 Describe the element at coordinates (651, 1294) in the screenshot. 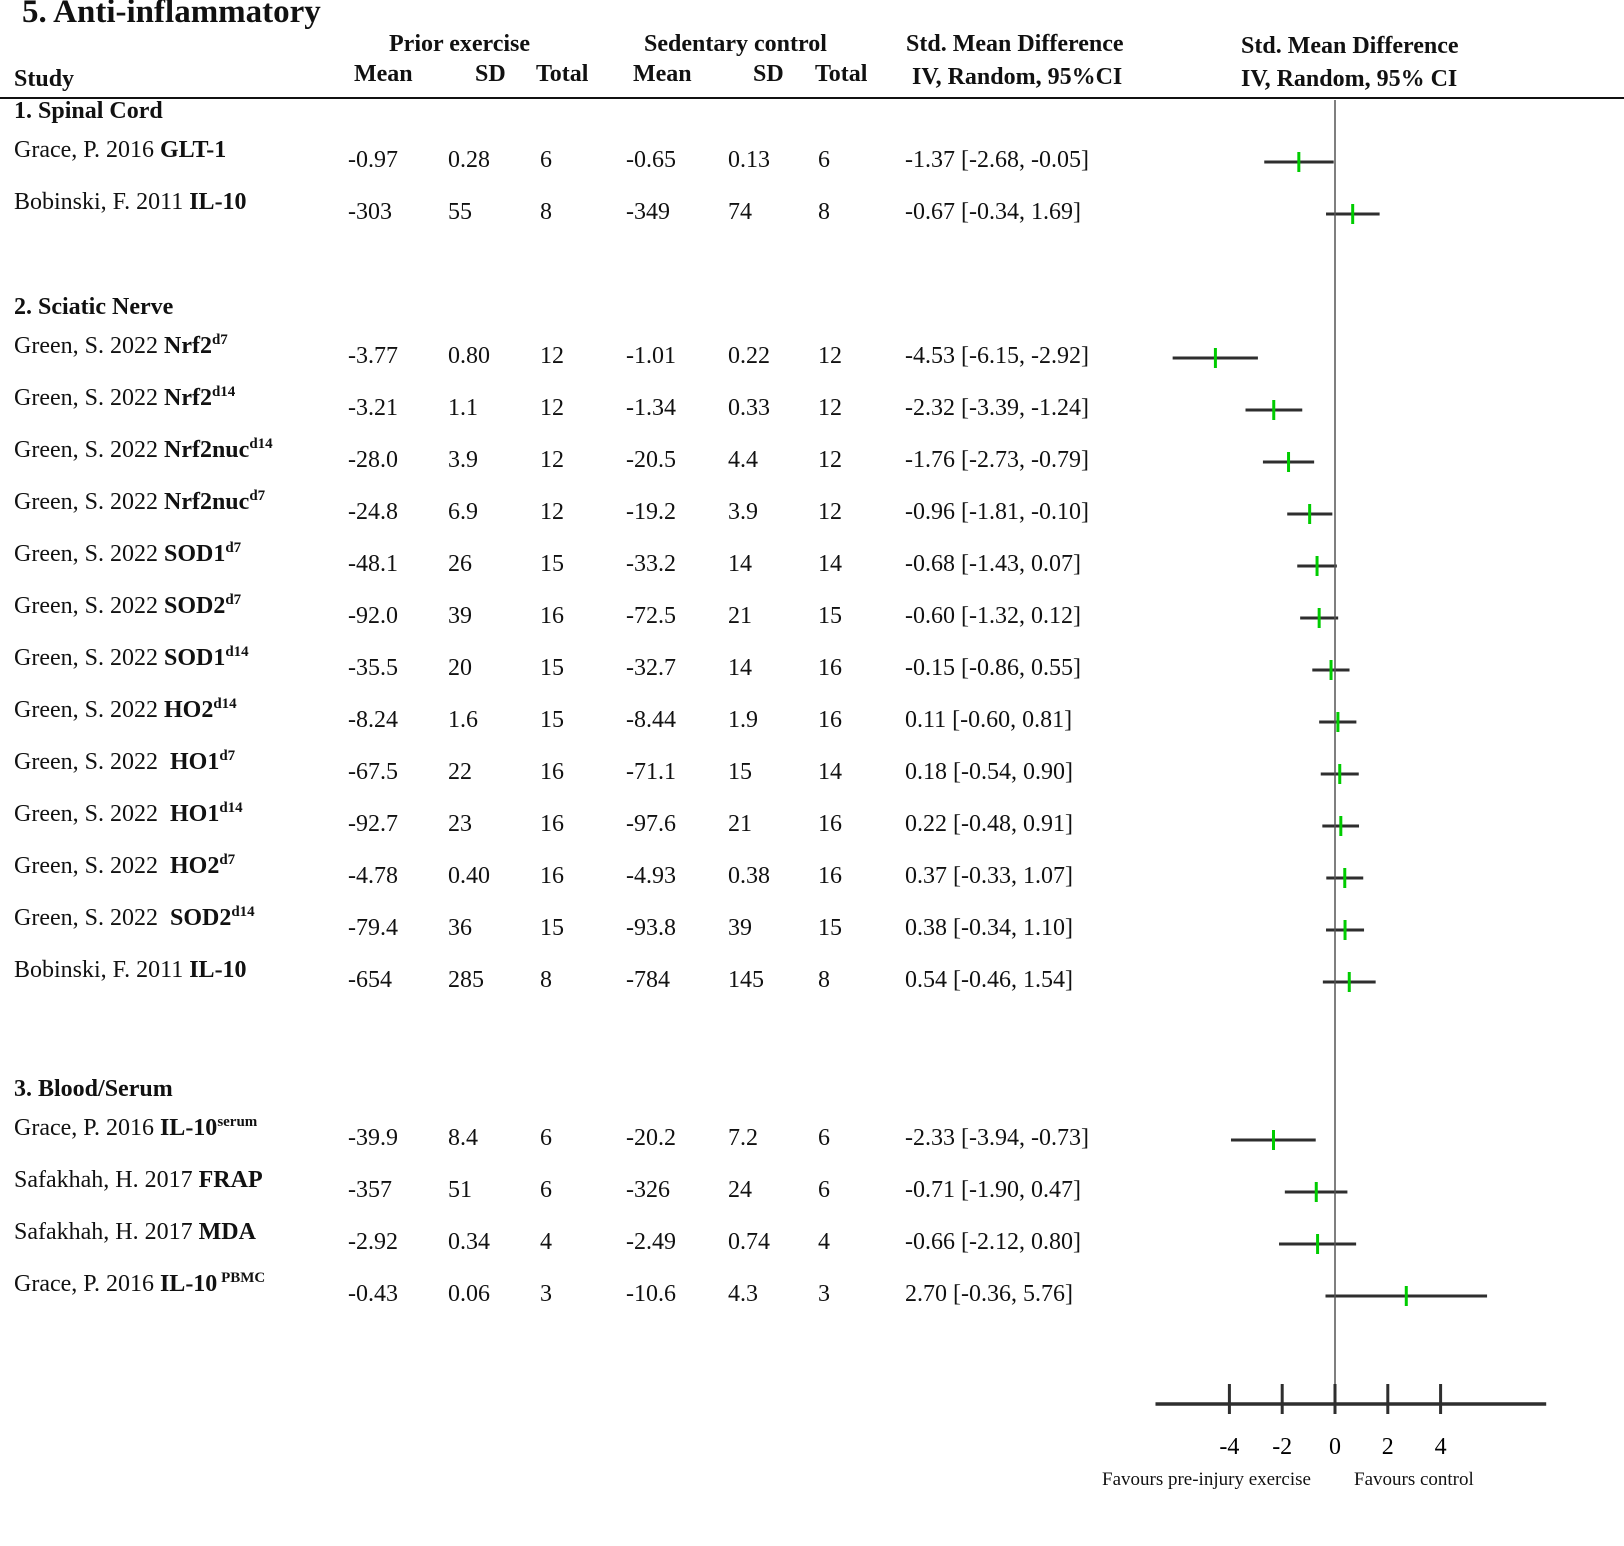

I see `cell-mean2: -10.6` at that location.